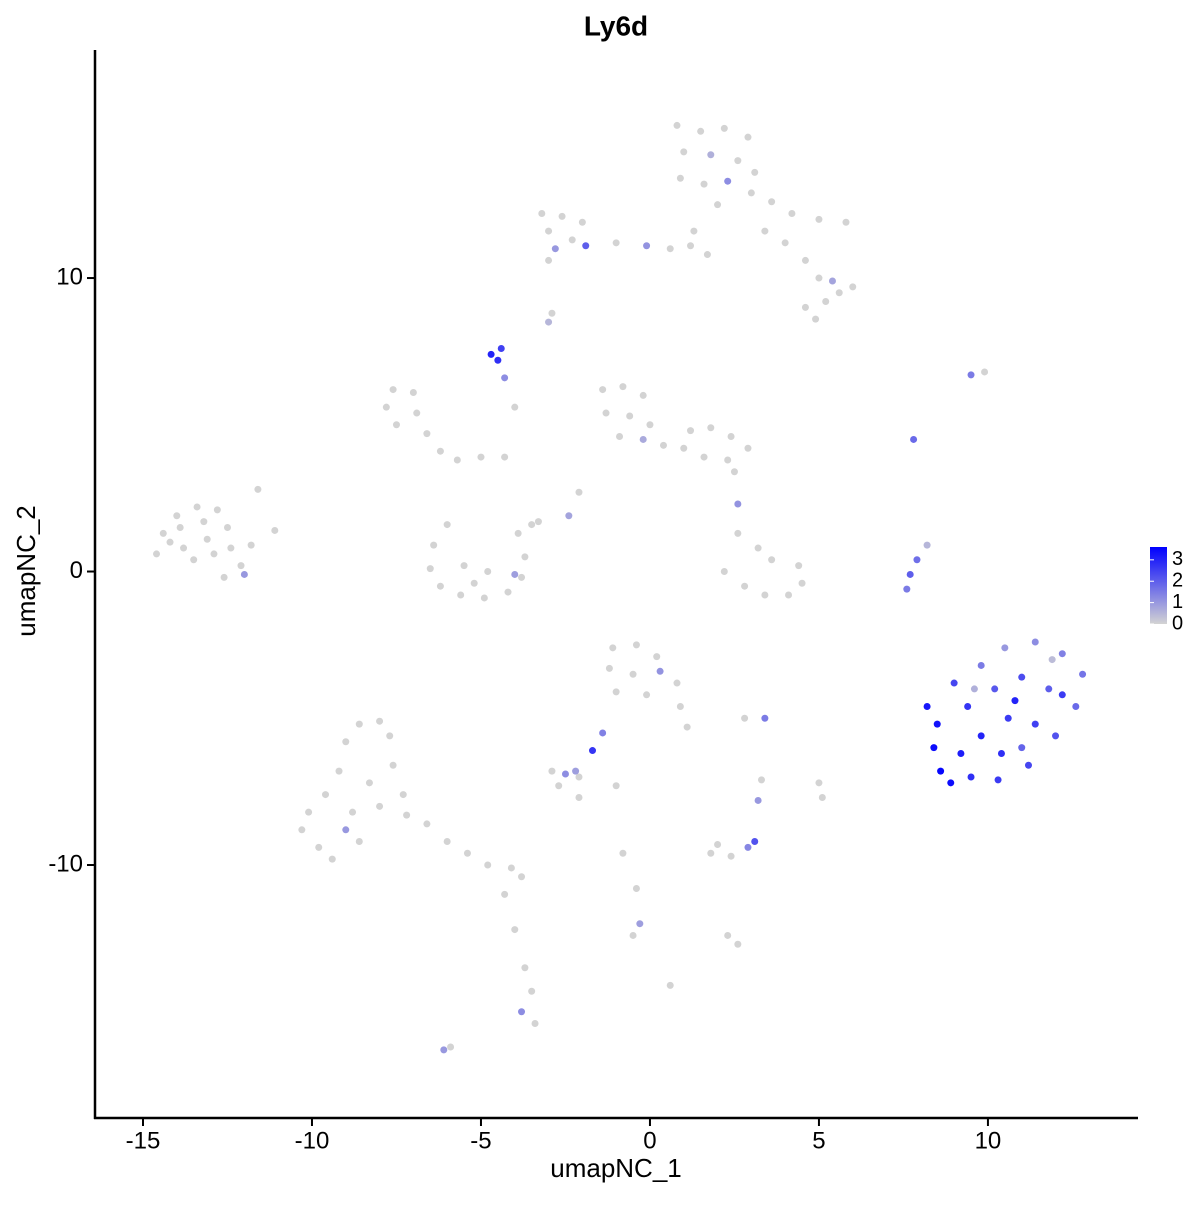 The height and width of the screenshot is (1205, 1200). I want to click on x-tick-label: 10, so click(988, 1140).